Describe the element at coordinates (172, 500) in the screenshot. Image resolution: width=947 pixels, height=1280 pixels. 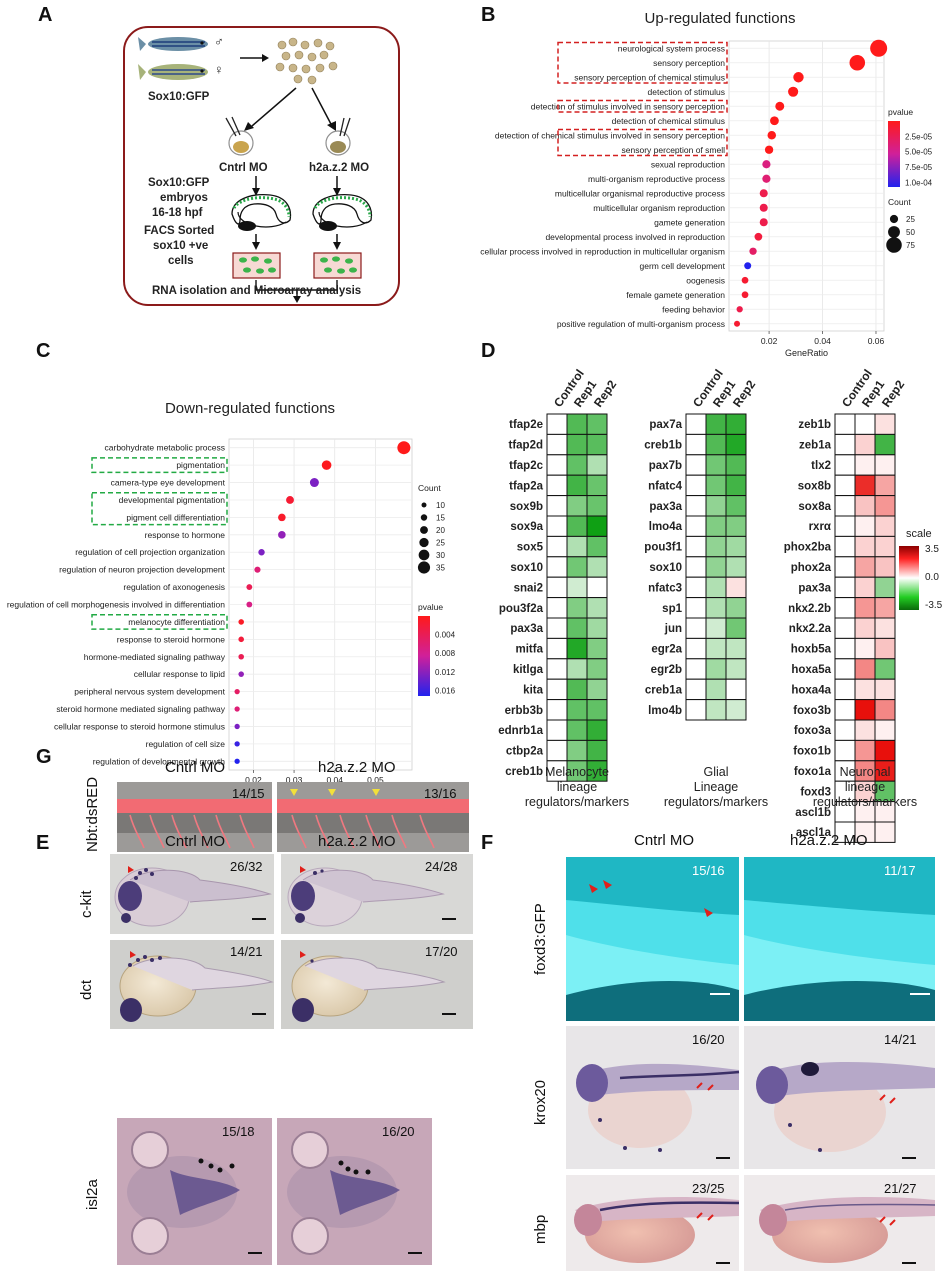
I see `y-tick-label: developmental pigmentation` at that location.